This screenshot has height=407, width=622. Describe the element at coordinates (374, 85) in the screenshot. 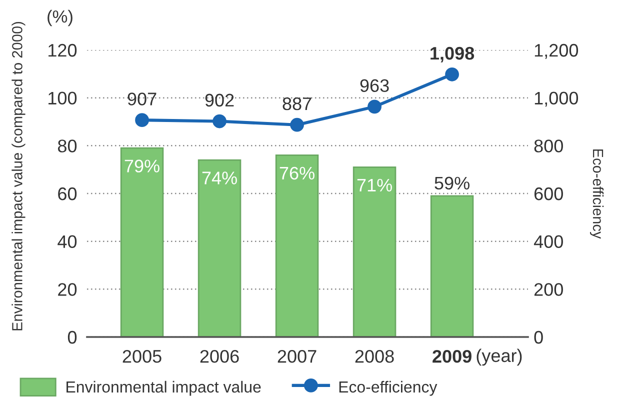

I see `data-label: 963` at that location.